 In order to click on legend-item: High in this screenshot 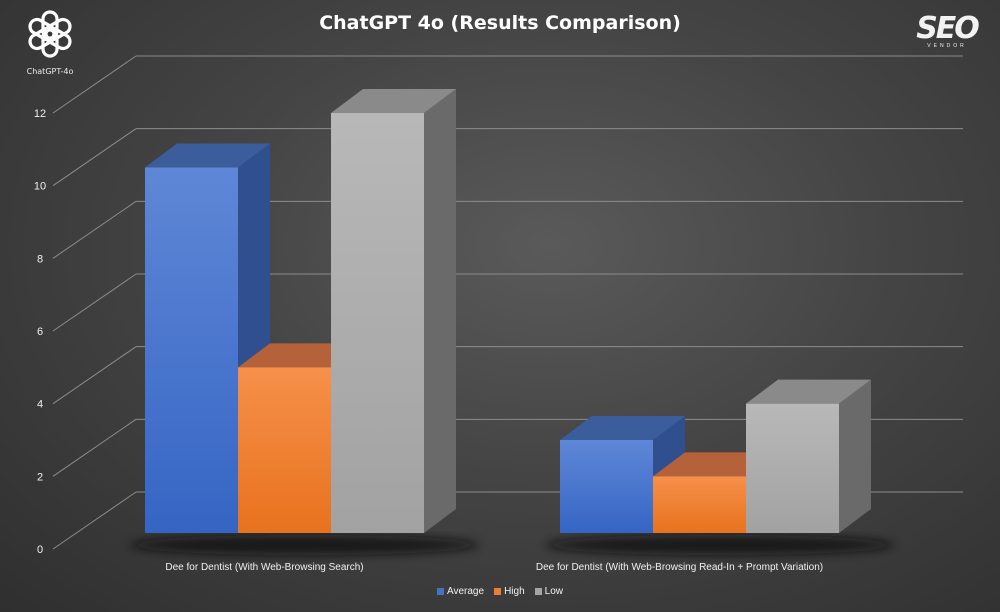, I will do `click(509, 591)`.